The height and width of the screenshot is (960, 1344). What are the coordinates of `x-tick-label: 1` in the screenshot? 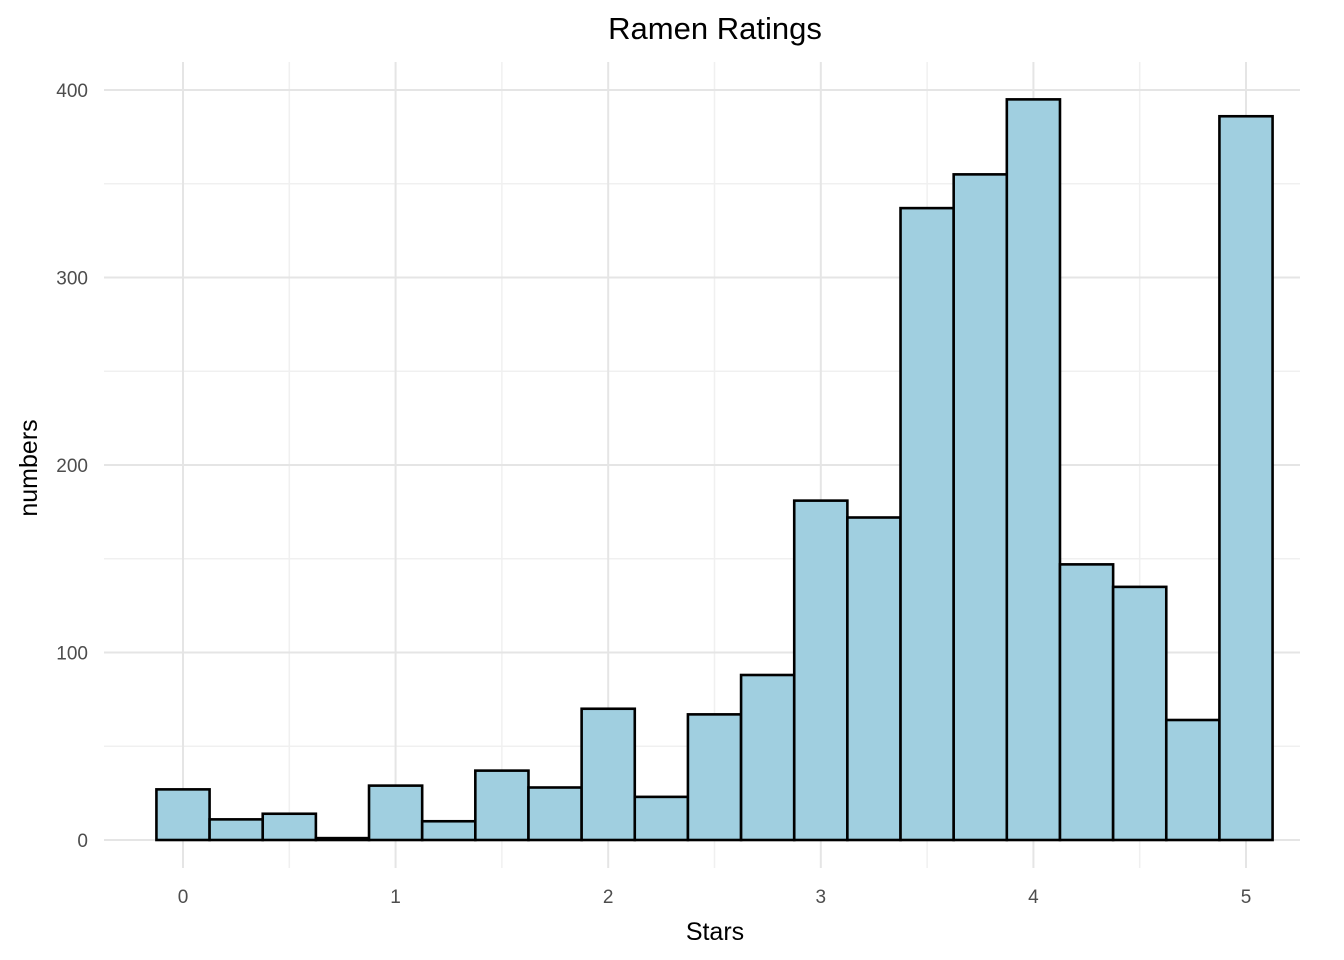 It's located at (395, 897).